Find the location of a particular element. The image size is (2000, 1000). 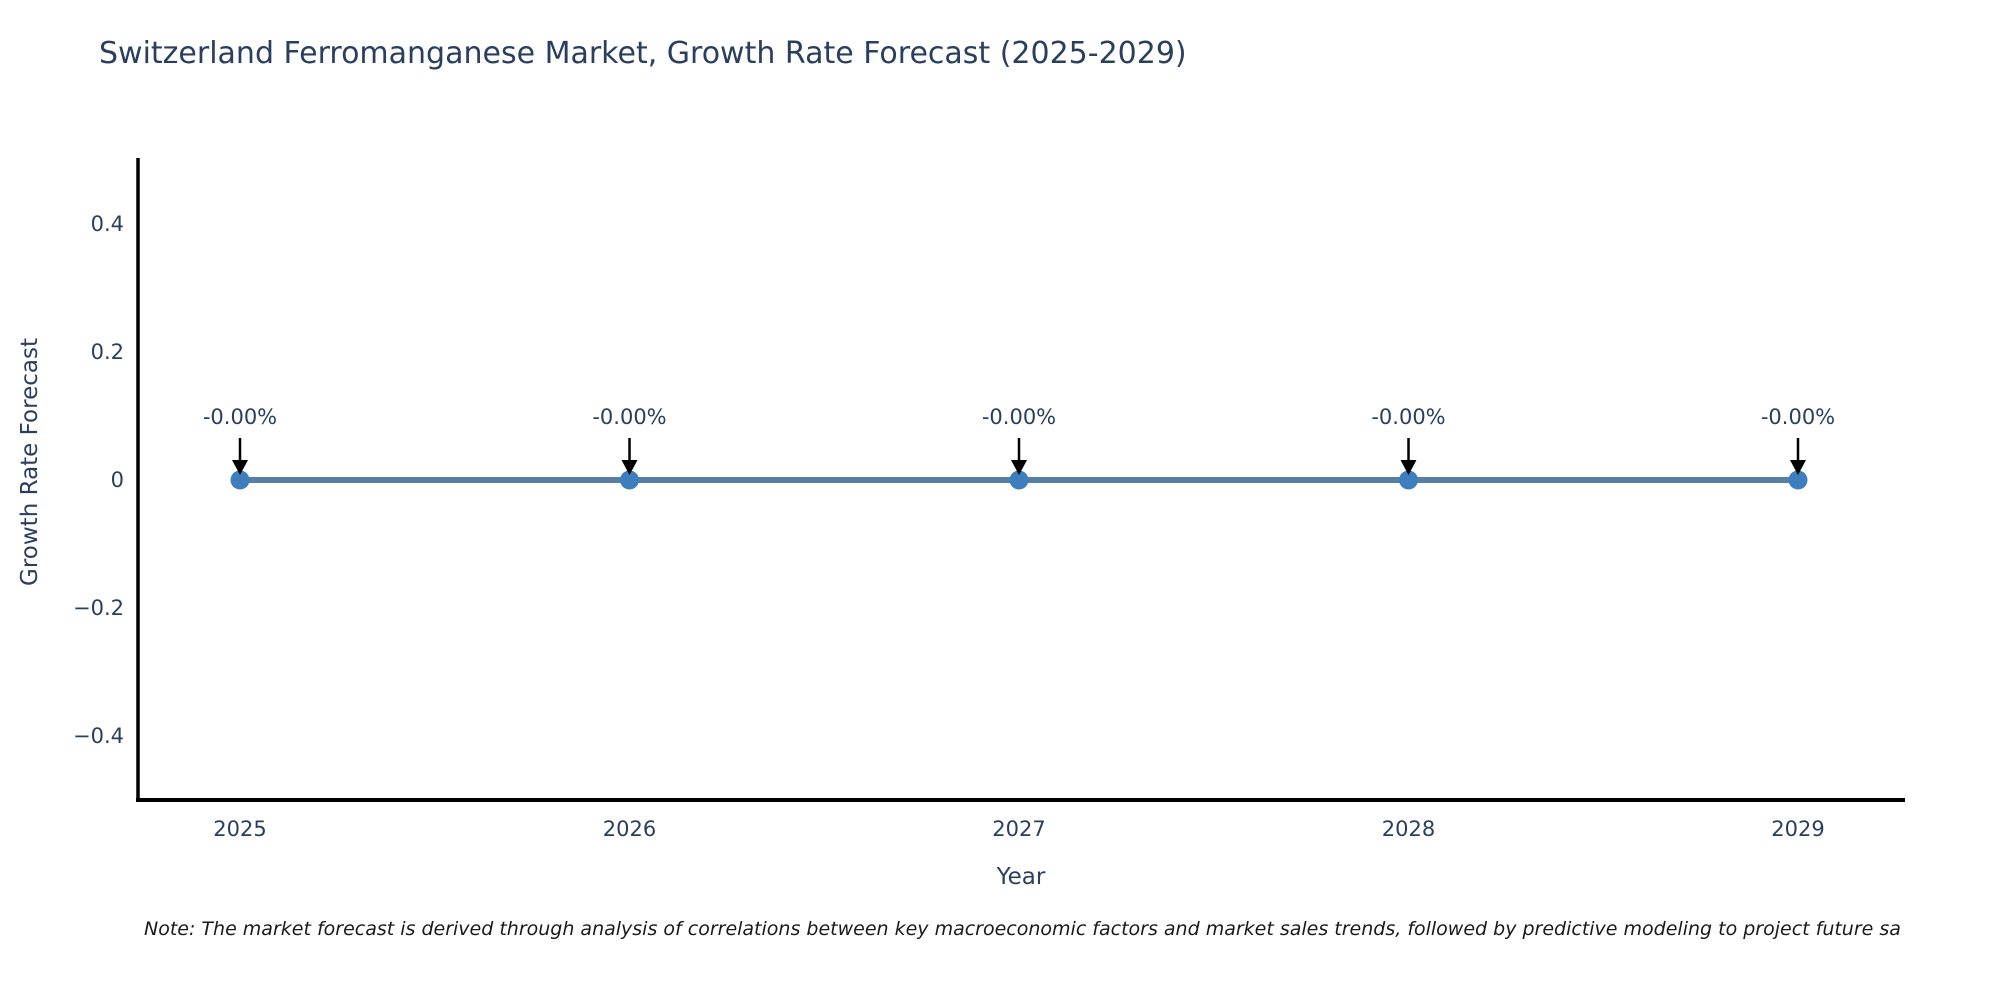

y-tick-label: 0.2 is located at coordinates (107, 352).